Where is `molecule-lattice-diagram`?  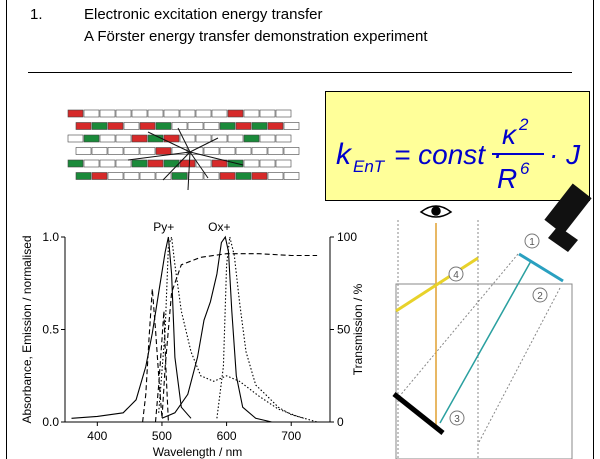 molecule-lattice-diagram is located at coordinates (183, 150).